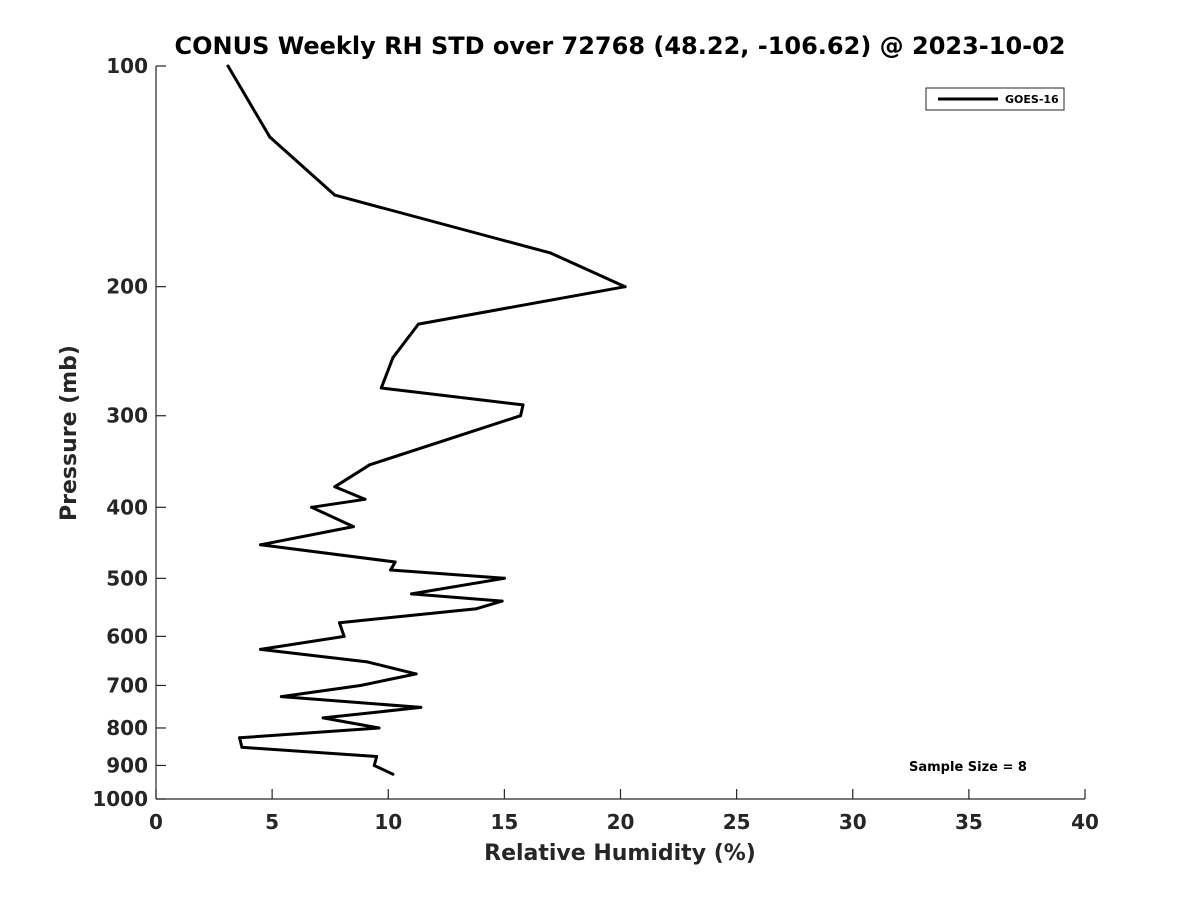 The width and height of the screenshot is (1200, 900). Describe the element at coordinates (1032, 99) in the screenshot. I see `legend-entry-goes-16: GOES-16` at that location.